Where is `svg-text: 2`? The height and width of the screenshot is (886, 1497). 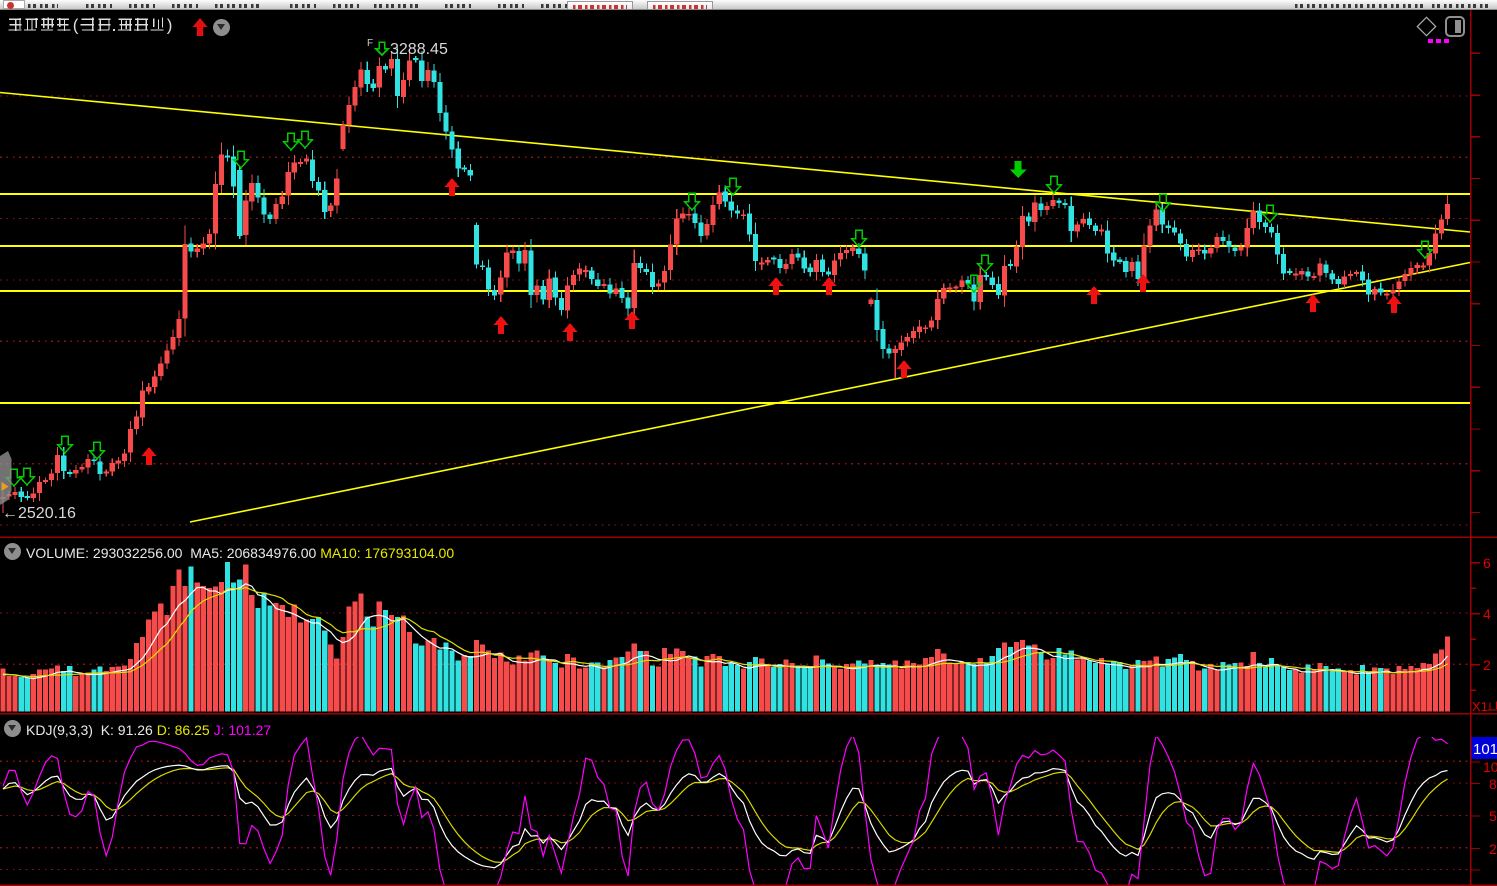
svg-text: 2 is located at coordinates (1487, 665).